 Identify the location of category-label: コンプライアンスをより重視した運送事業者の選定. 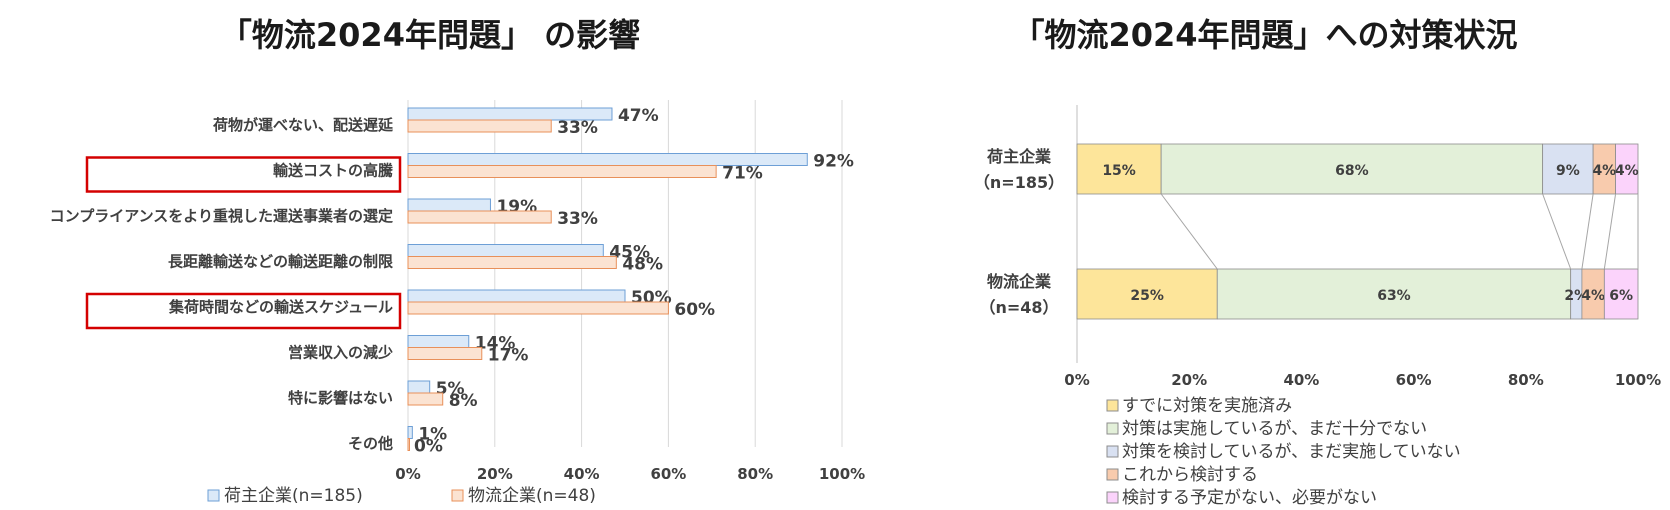
(221, 216).